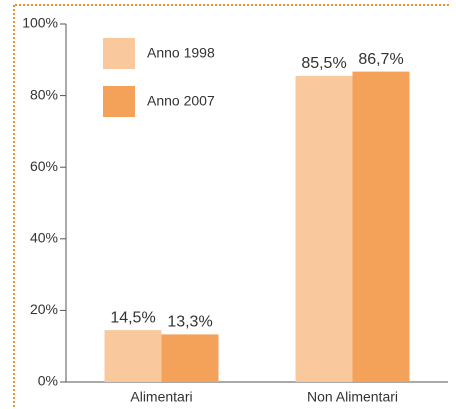 Image resolution: width=456 pixels, height=409 pixels. What do you see at coordinates (352, 397) in the screenshot?
I see `x-tick-label: Non Alimentari` at bounding box center [352, 397].